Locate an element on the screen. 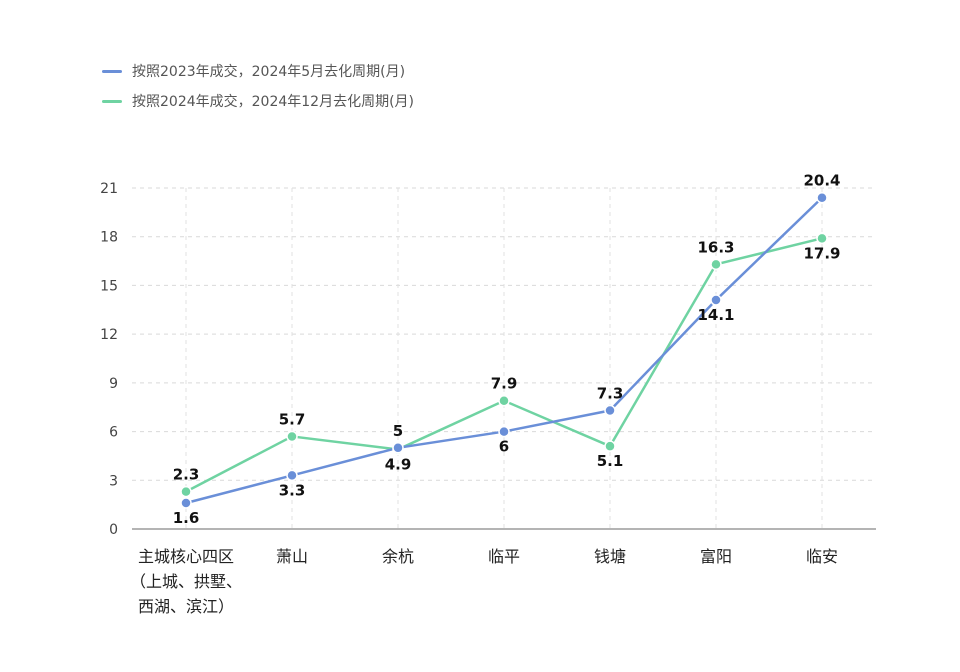 This screenshot has height=672, width=960. x-tick-label-line: 钱塘 is located at coordinates (610, 556).